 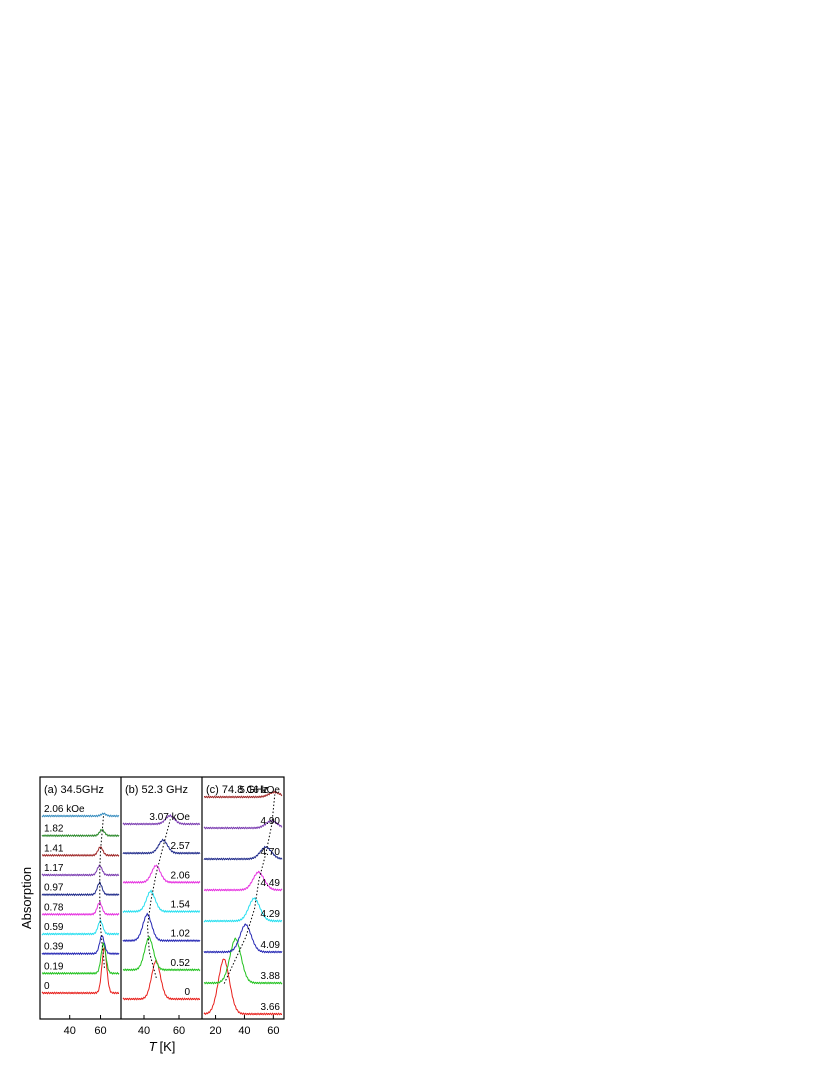 What do you see at coordinates (271, 821) in the screenshot?
I see `series-label-4-90: 4.90` at bounding box center [271, 821].